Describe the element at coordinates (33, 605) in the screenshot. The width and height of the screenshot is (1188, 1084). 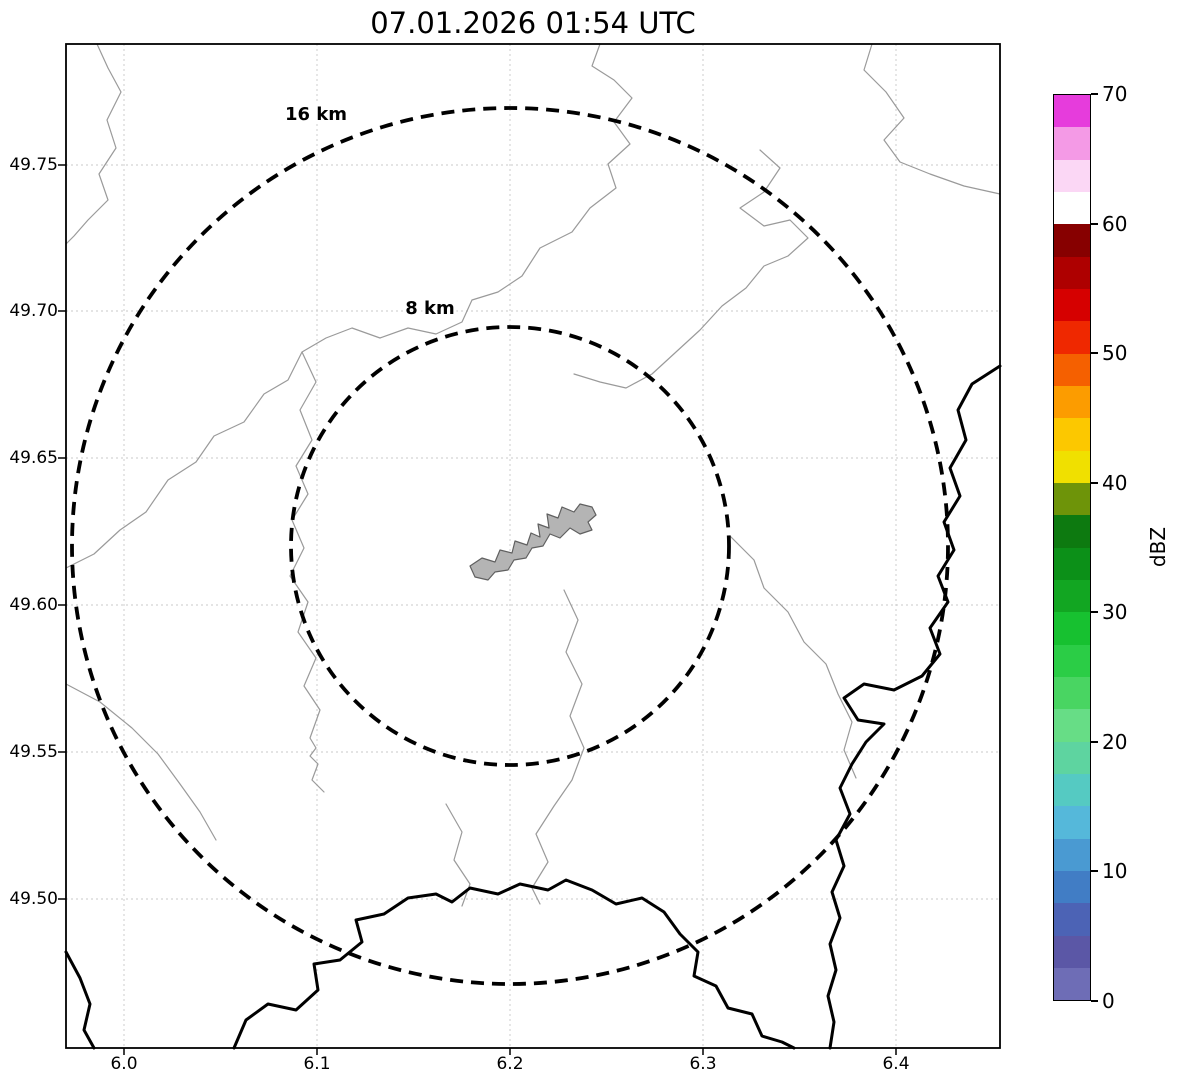
I see `y-tick-label: 49.60` at that location.